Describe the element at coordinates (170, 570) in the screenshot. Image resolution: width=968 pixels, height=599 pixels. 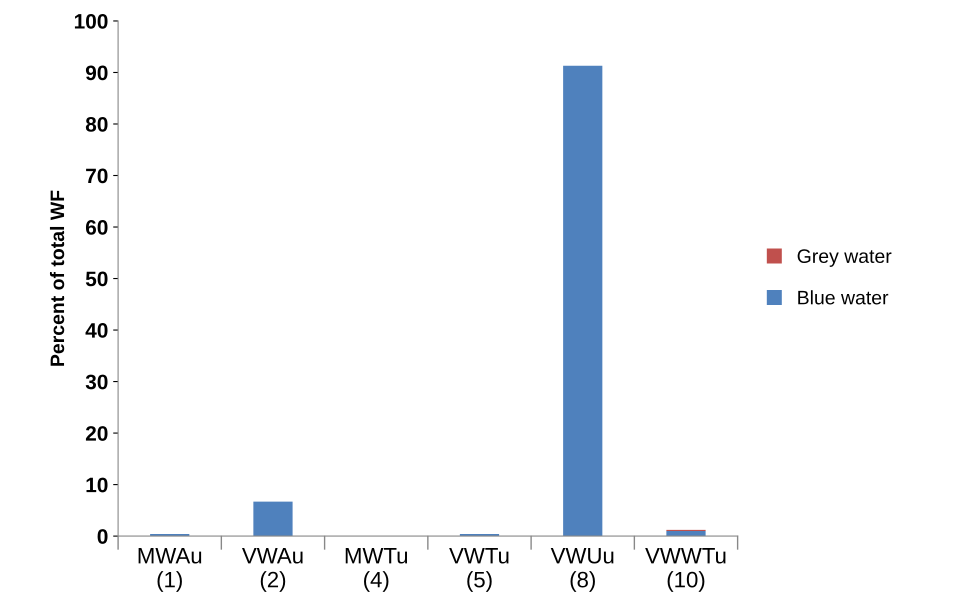
I see `x-tick-label: MWAu (1)` at that location.